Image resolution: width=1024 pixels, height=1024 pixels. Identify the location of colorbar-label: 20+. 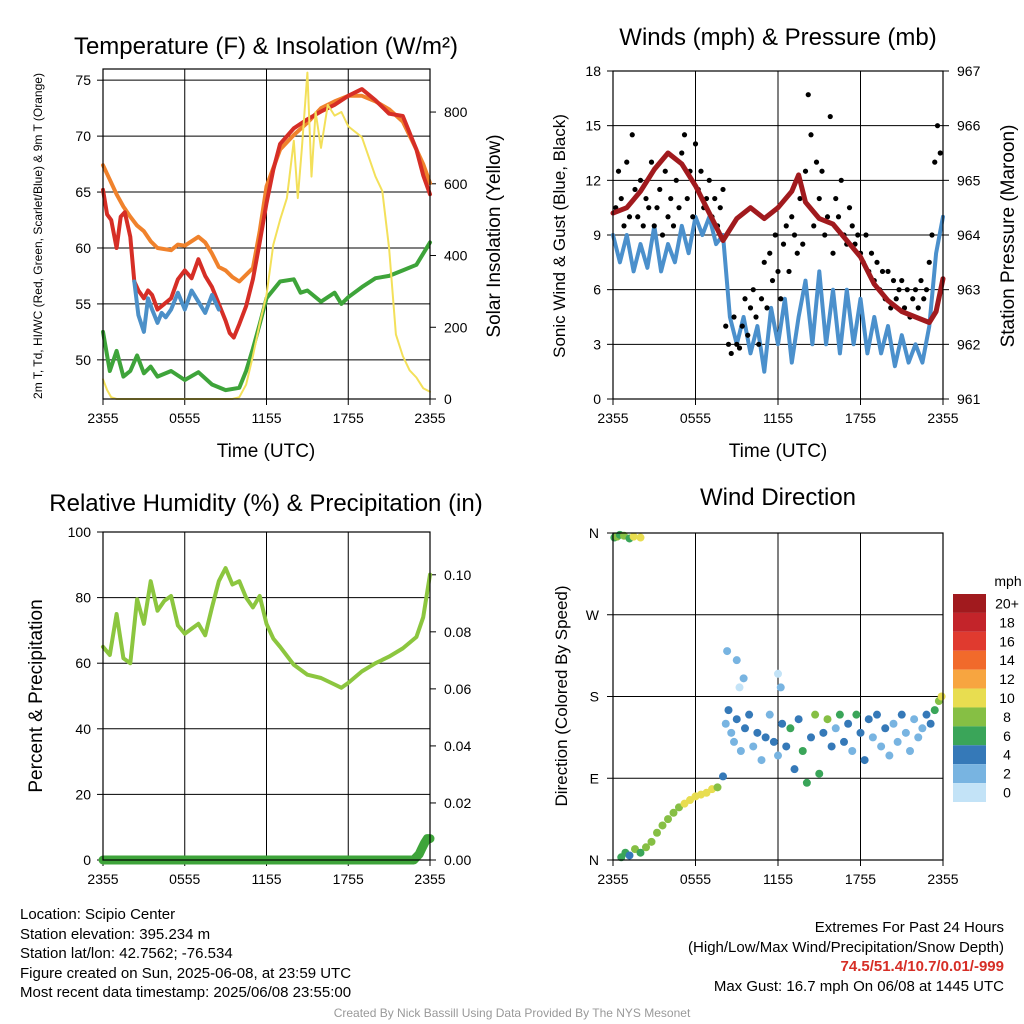
(1007, 603).